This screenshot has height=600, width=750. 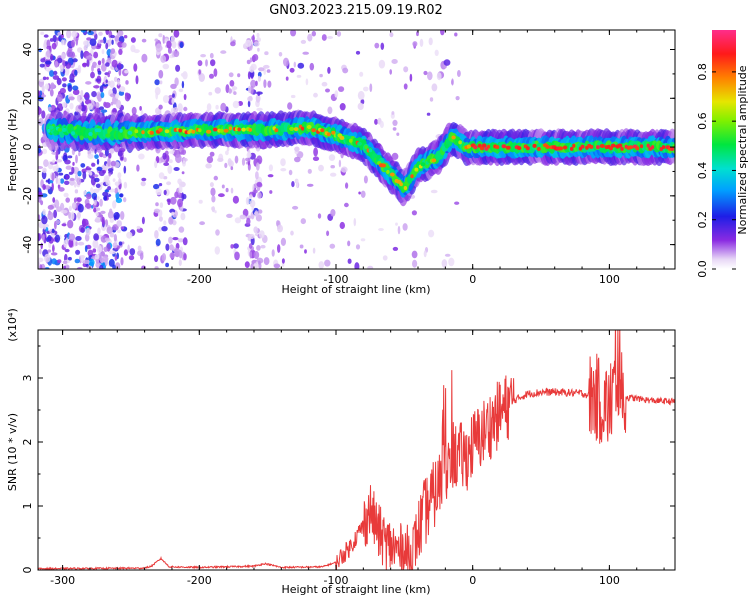 What do you see at coordinates (336, 580) in the screenshot?
I see `x-tick-label: -100` at bounding box center [336, 580].